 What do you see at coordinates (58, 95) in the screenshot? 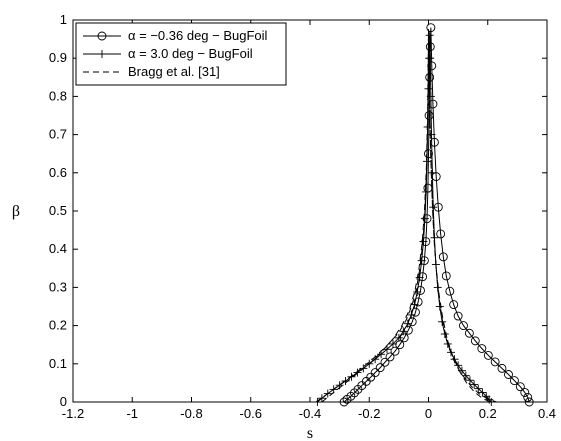
I see `y-tick-label: 0.8` at bounding box center [58, 95].